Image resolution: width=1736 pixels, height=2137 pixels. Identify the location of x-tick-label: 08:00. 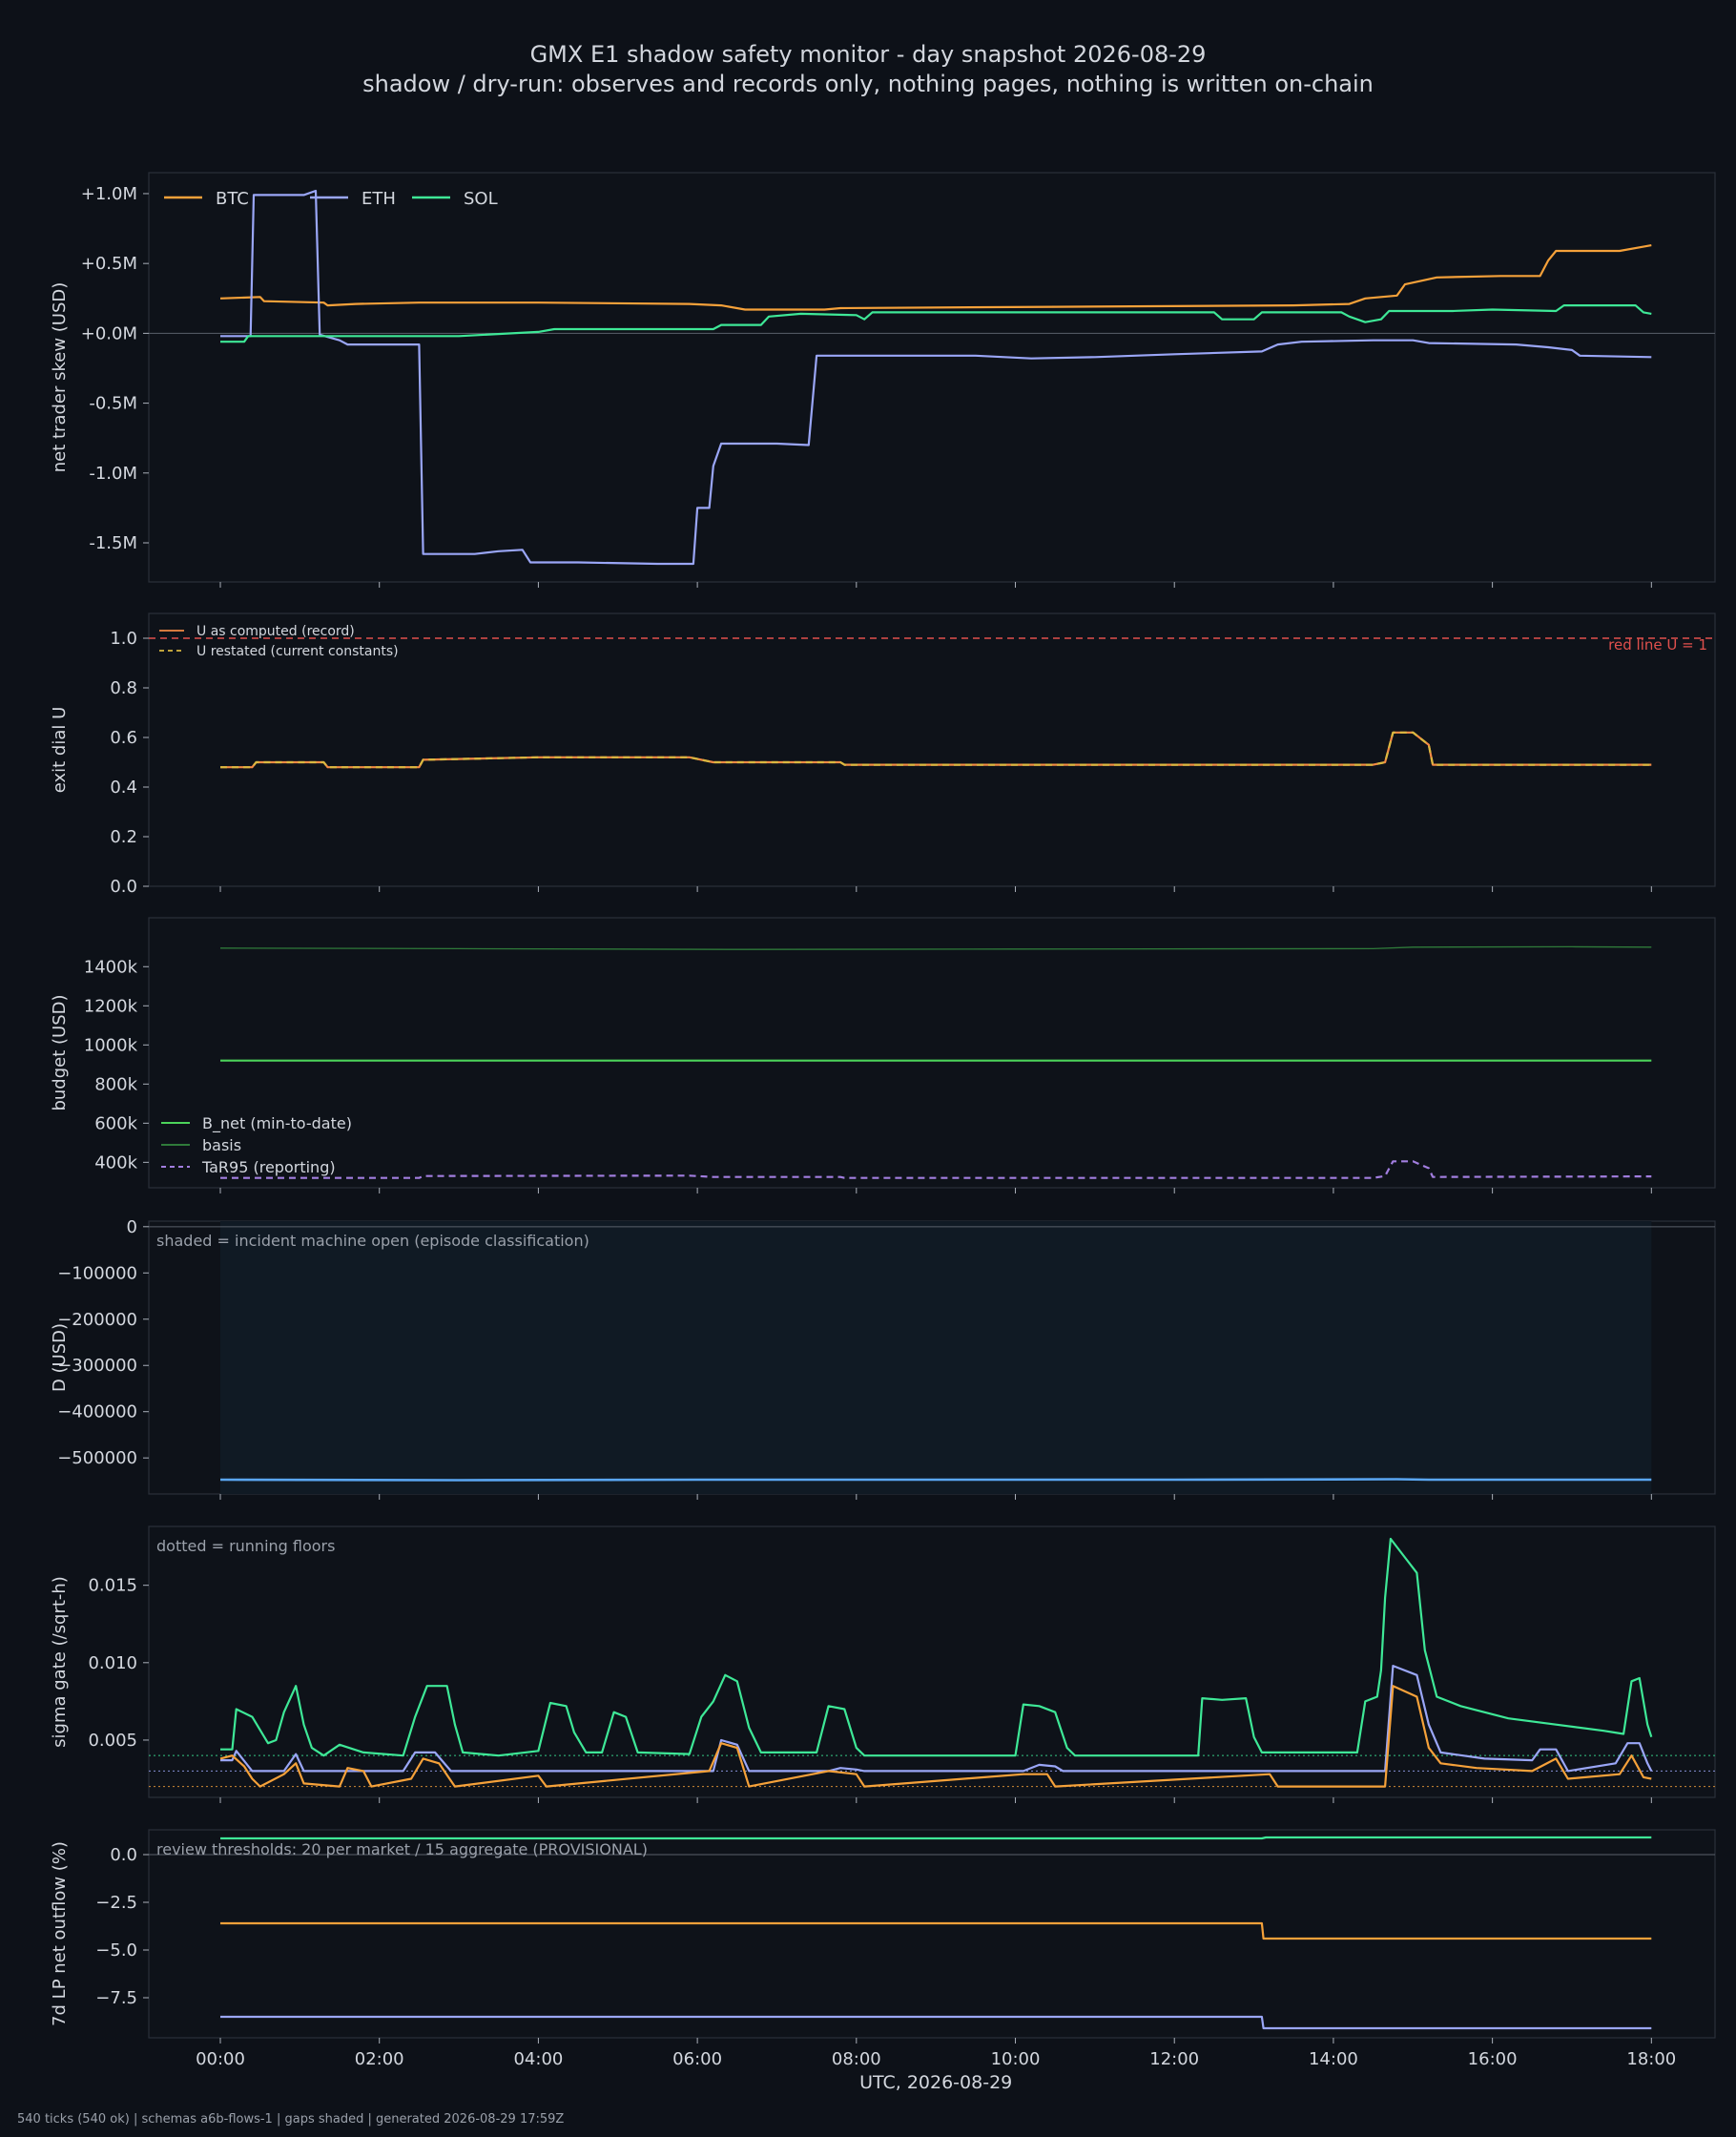
(856, 2059).